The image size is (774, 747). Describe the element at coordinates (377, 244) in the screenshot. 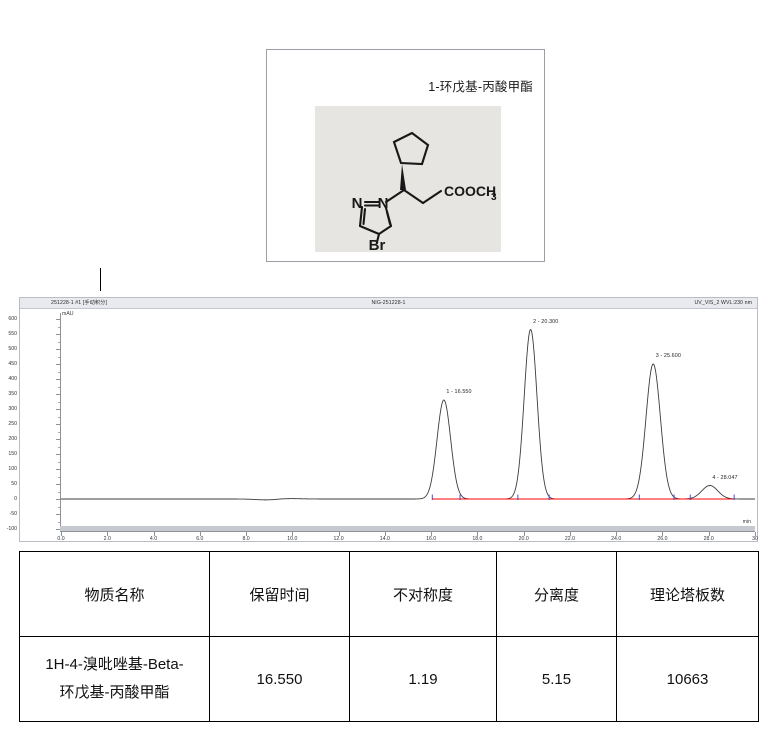

I see `svg-text: Br` at that location.